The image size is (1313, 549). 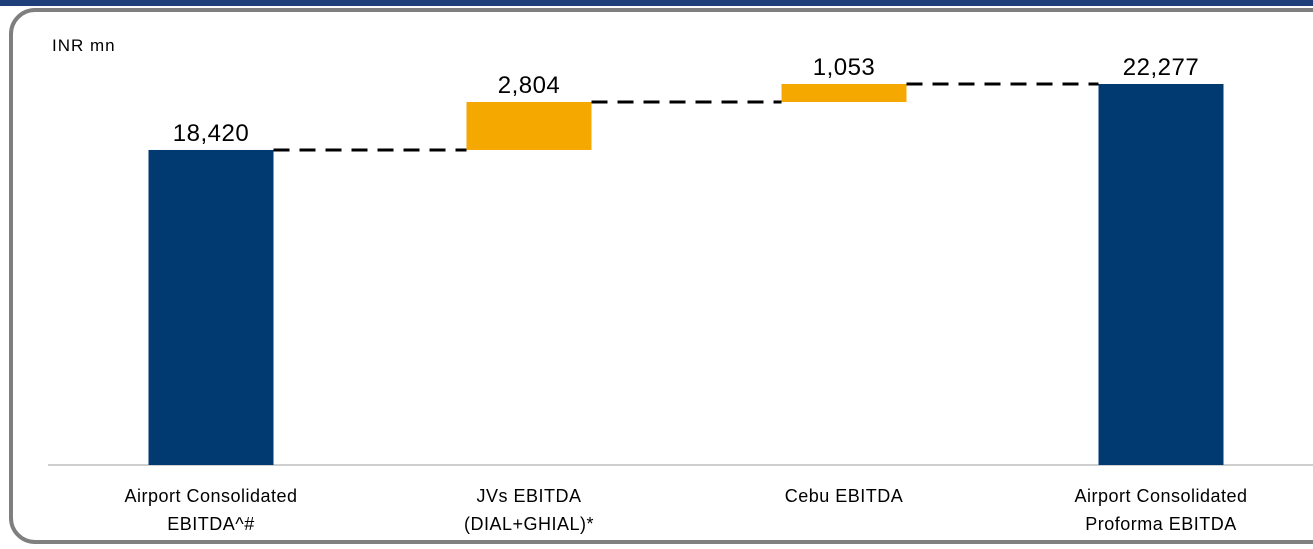 I want to click on x-tick-label: Airport Consolidated EBITDA^#, so click(x=211, y=510).